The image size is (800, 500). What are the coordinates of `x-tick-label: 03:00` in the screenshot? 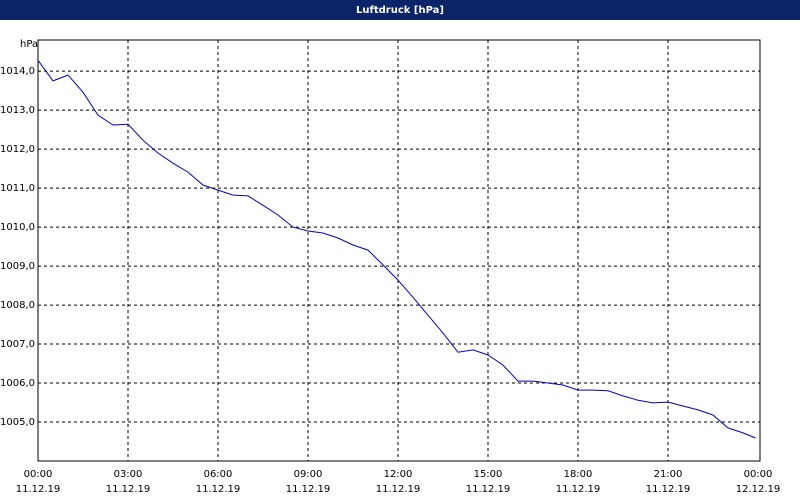 It's located at (128, 474).